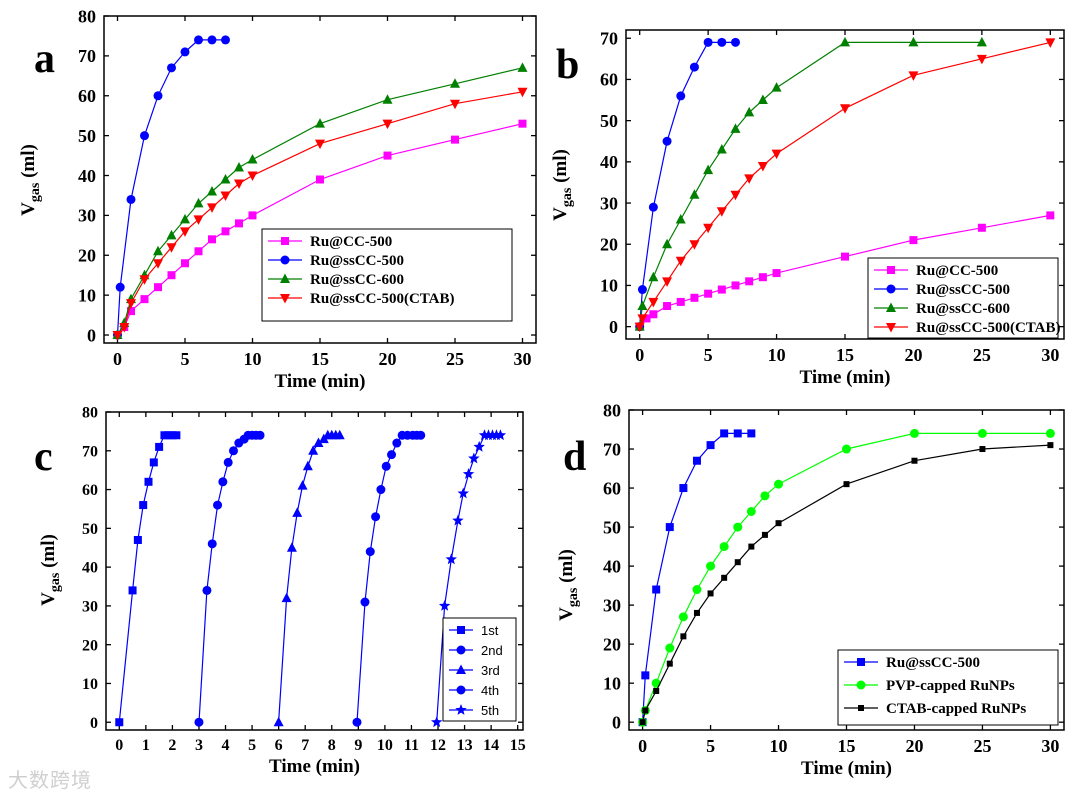 The image size is (1077, 799). I want to click on x-tick-label: 5, so click(710, 746).